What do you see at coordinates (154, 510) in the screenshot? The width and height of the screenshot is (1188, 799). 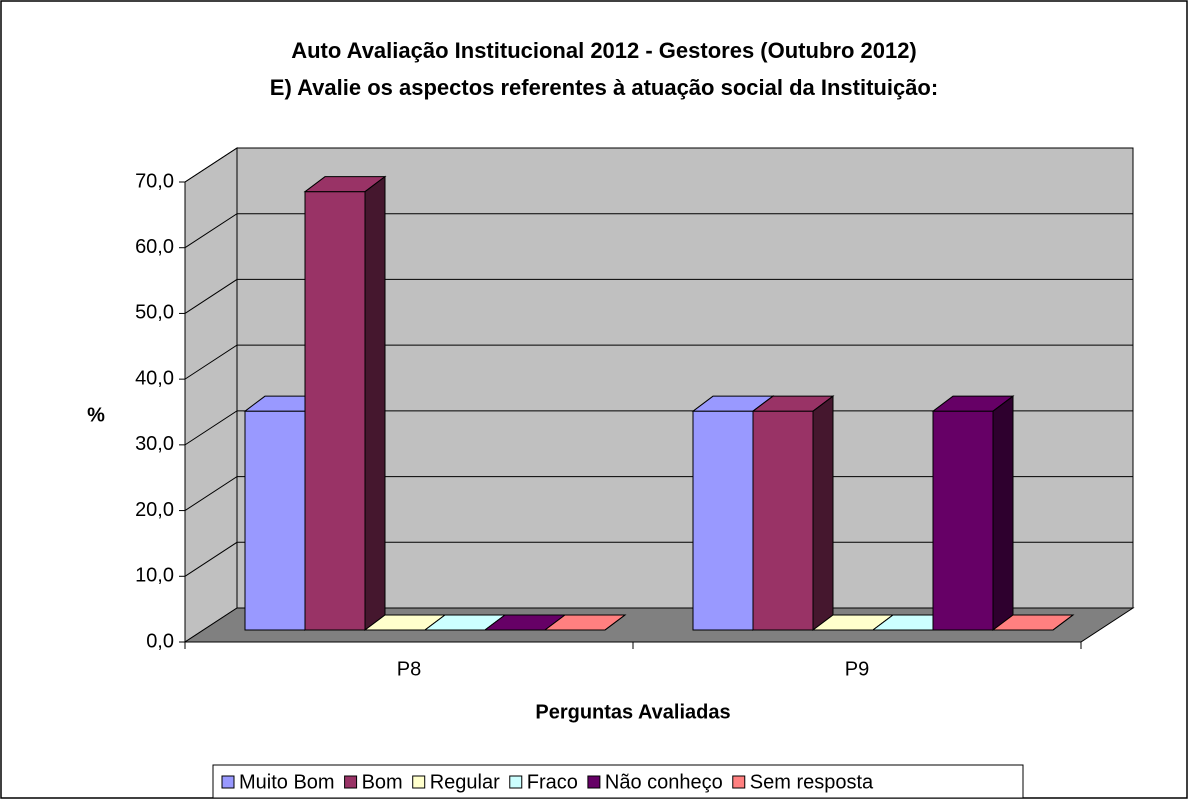 I see `y-tick-label: 20,0` at bounding box center [154, 510].